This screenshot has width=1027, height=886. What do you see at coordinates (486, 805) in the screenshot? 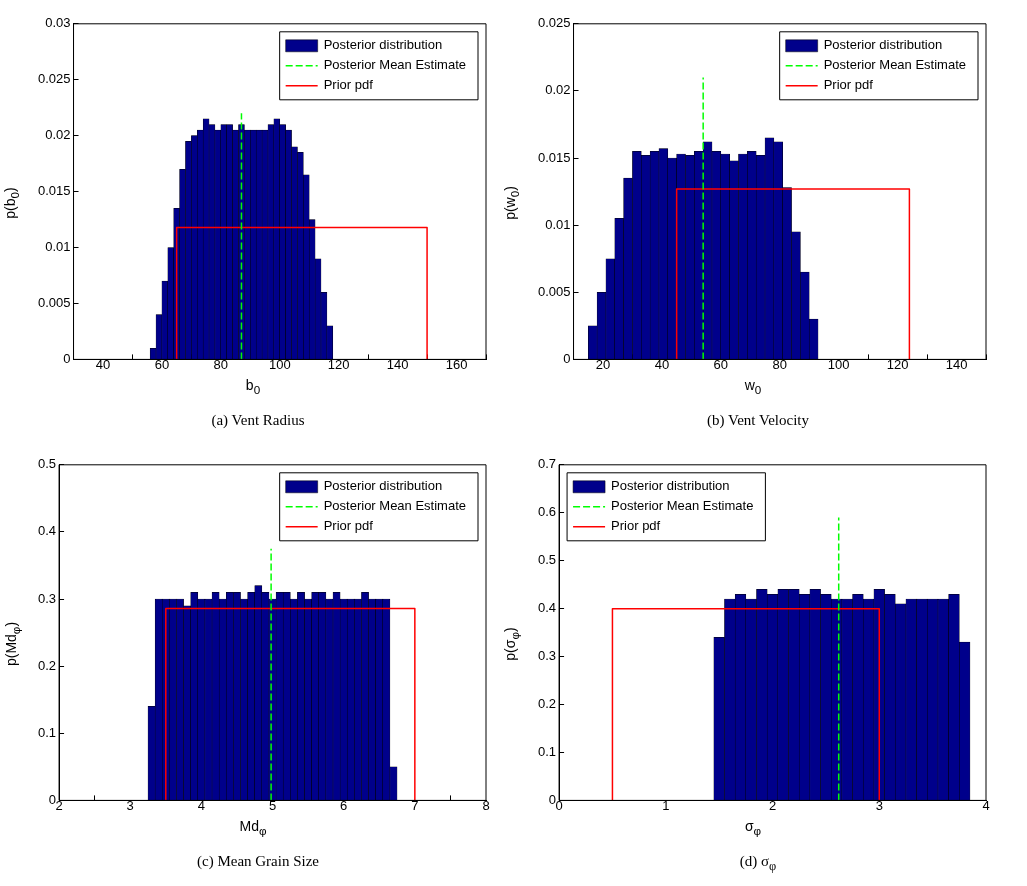
I see `x-tick-label: 8` at bounding box center [486, 805].